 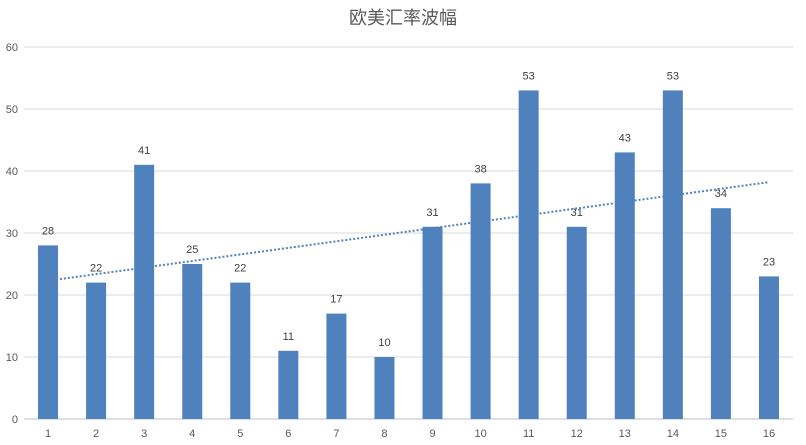 What do you see at coordinates (384, 343) in the screenshot?
I see `data-label: 10` at bounding box center [384, 343].